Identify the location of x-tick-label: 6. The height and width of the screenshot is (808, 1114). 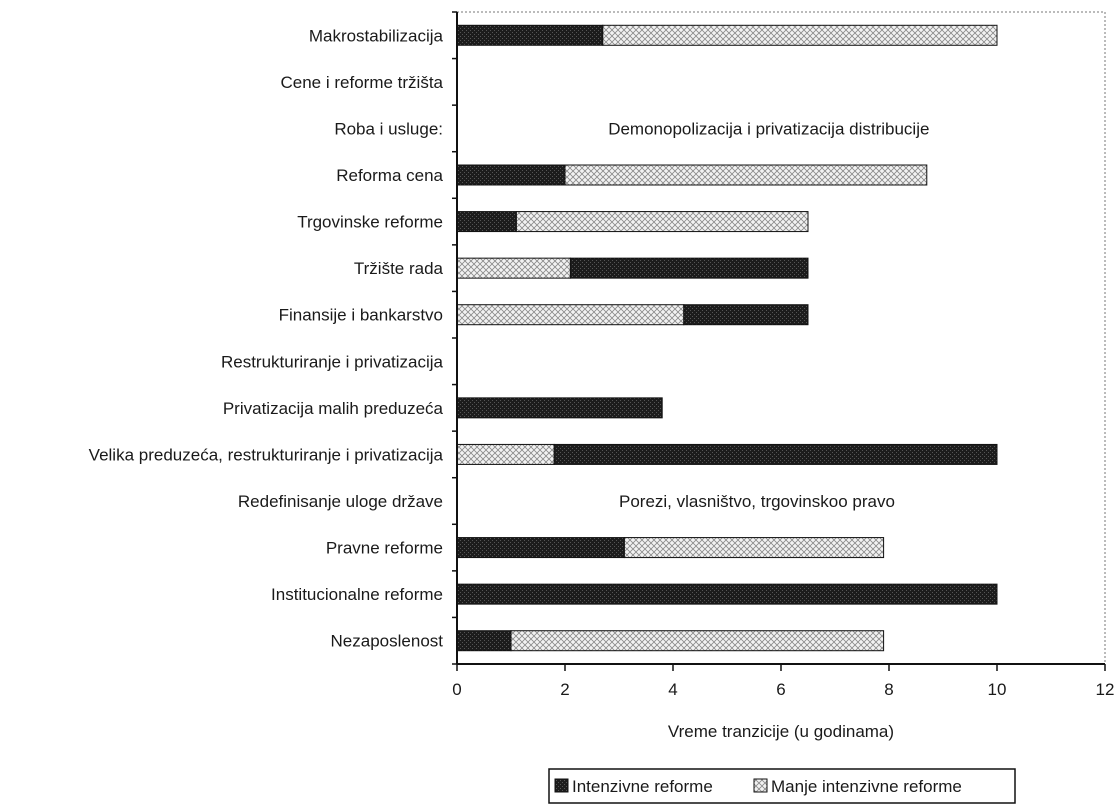
(780, 689).